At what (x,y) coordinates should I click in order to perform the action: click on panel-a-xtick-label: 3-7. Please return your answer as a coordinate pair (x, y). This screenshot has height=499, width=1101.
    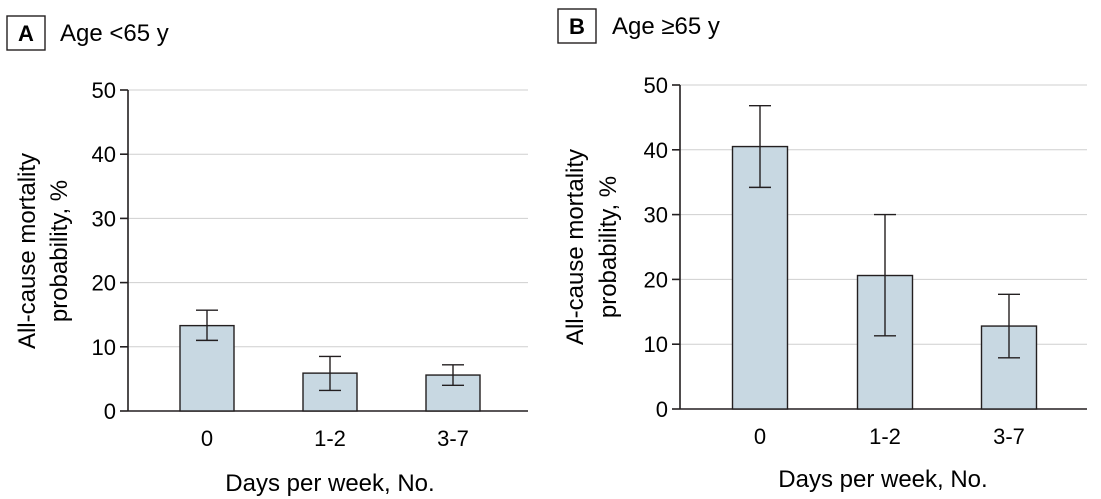
    Looking at the image, I should click on (453, 438).